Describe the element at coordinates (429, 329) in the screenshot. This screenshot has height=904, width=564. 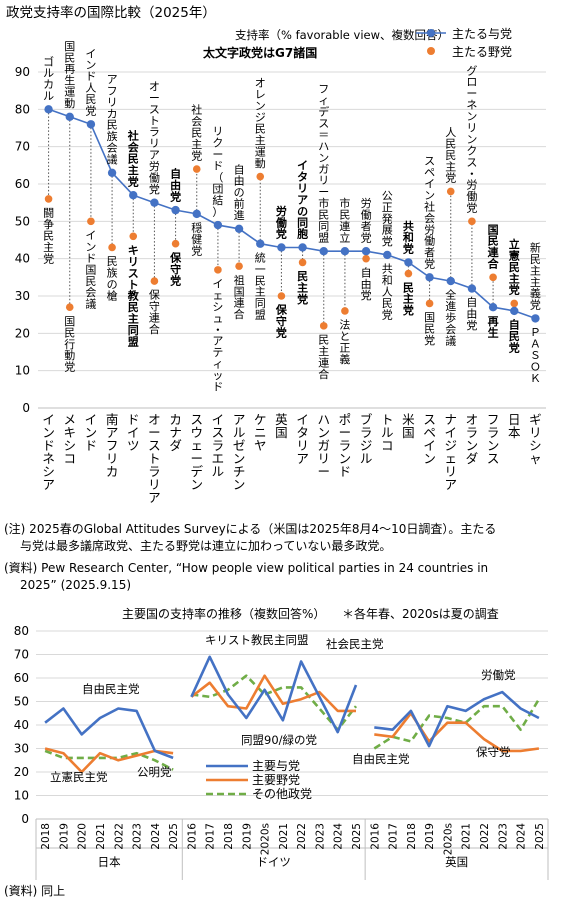
I see `party-label-bottom: 国民党` at that location.